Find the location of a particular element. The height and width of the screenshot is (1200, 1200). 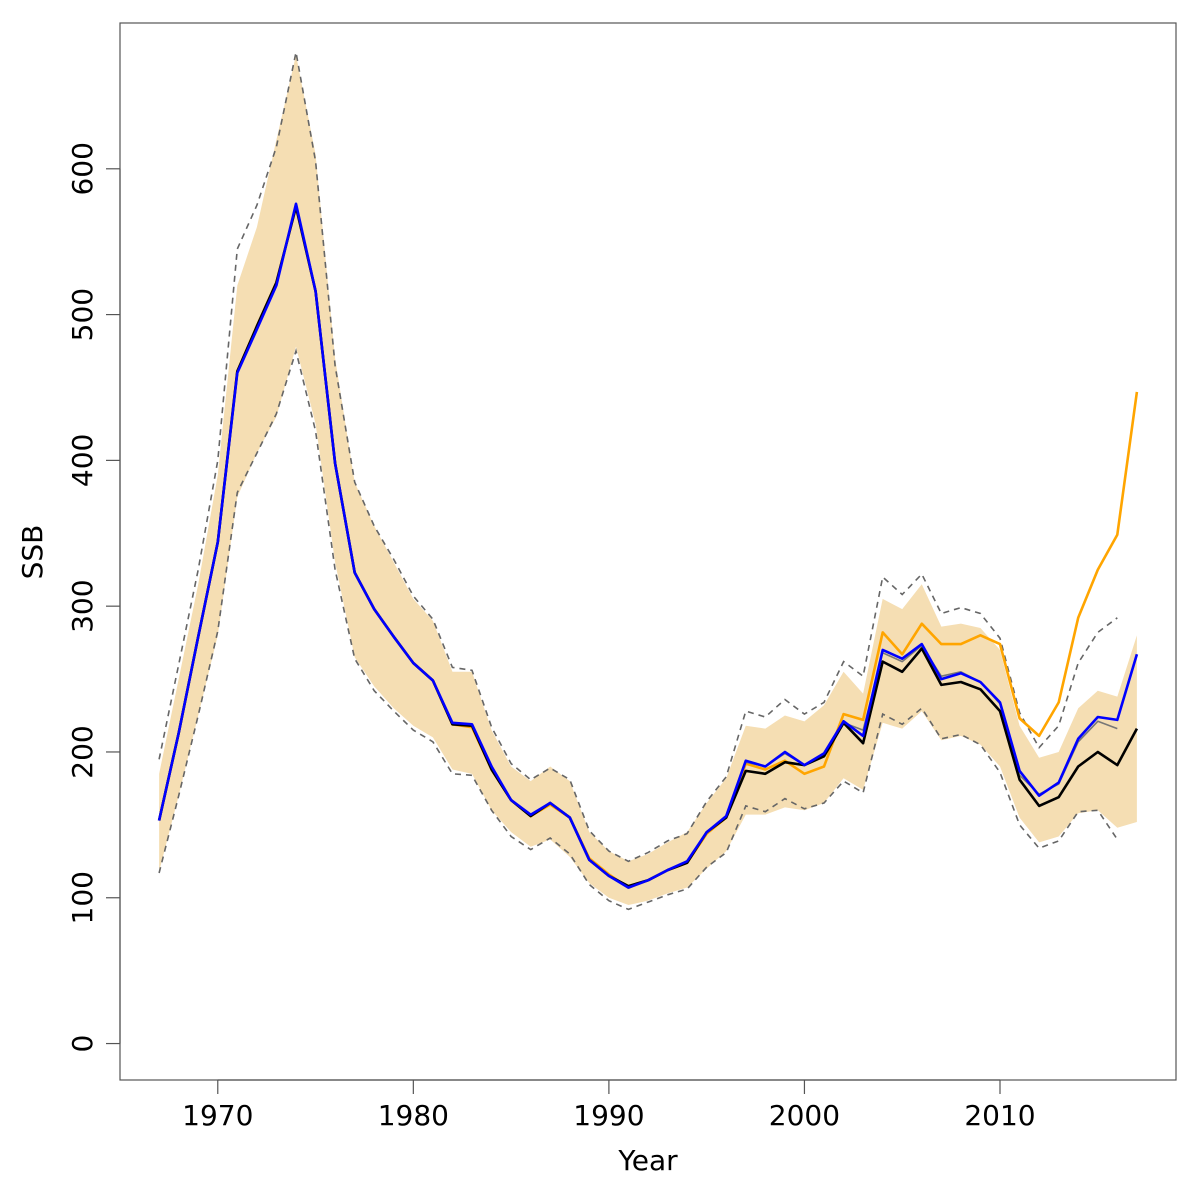

y-tick-label: 100 is located at coordinates (82, 897).